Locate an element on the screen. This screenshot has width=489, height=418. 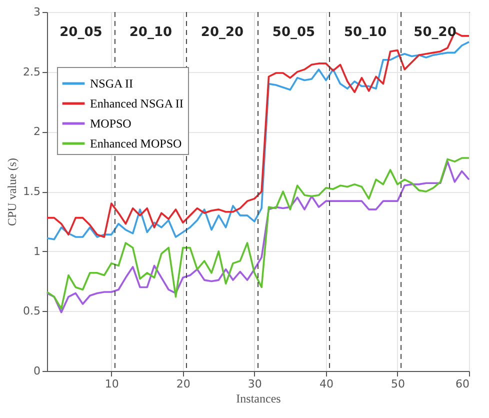
y-tick-label: 3 is located at coordinates (37, 12).